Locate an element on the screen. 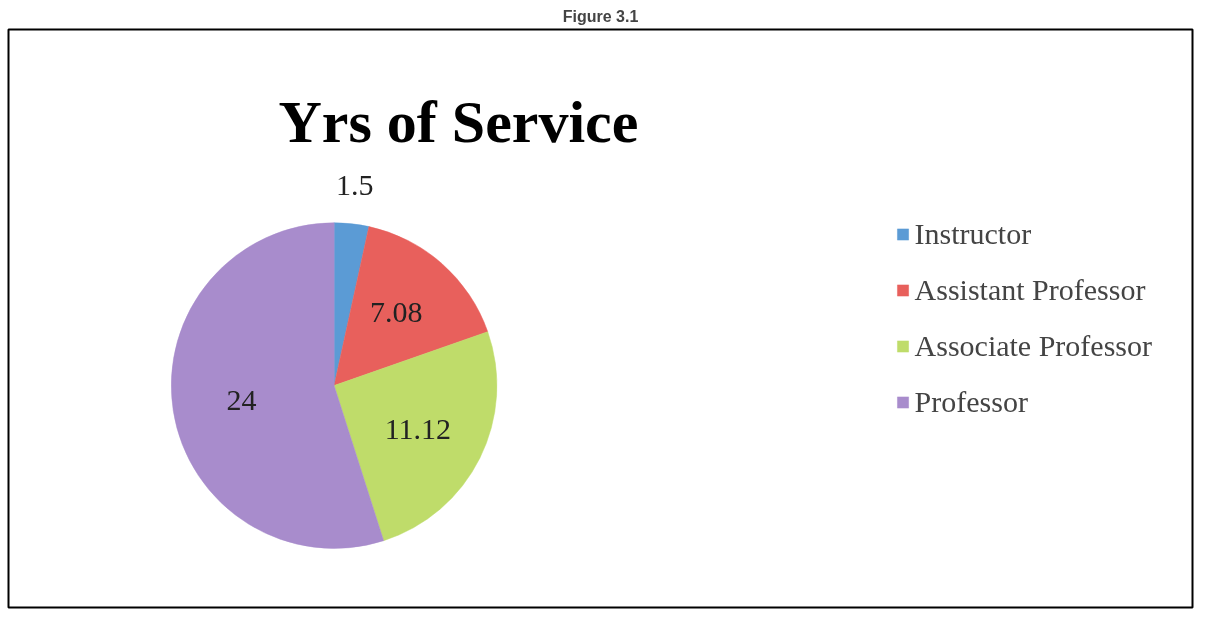  data-label: 24 is located at coordinates (241, 400).